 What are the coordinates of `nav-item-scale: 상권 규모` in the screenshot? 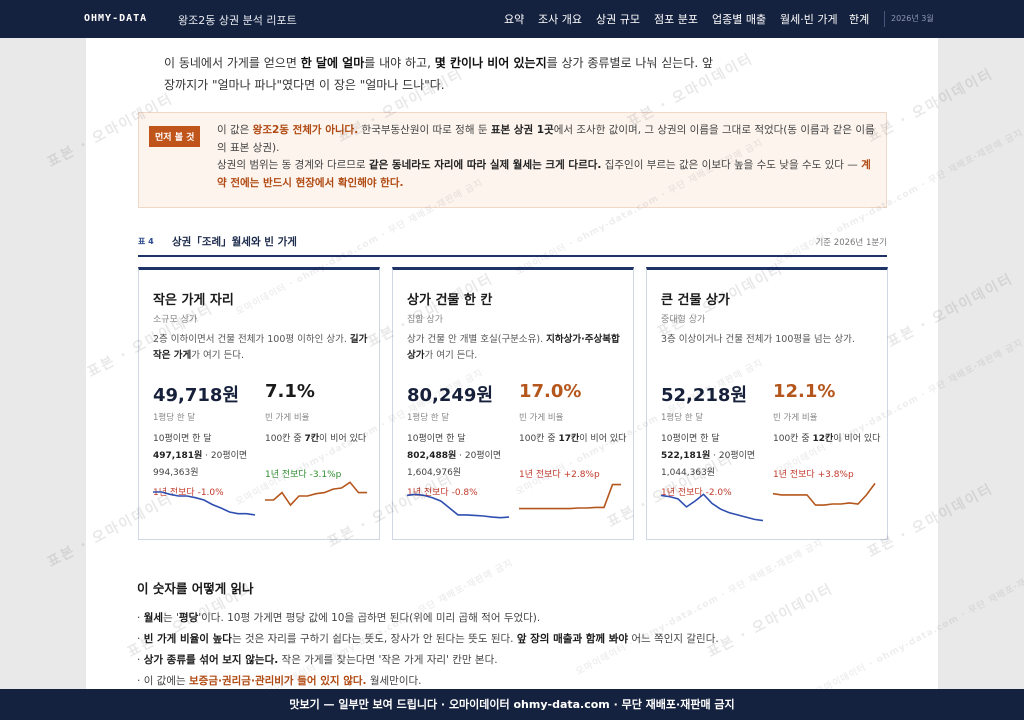 It's located at (618, 19).